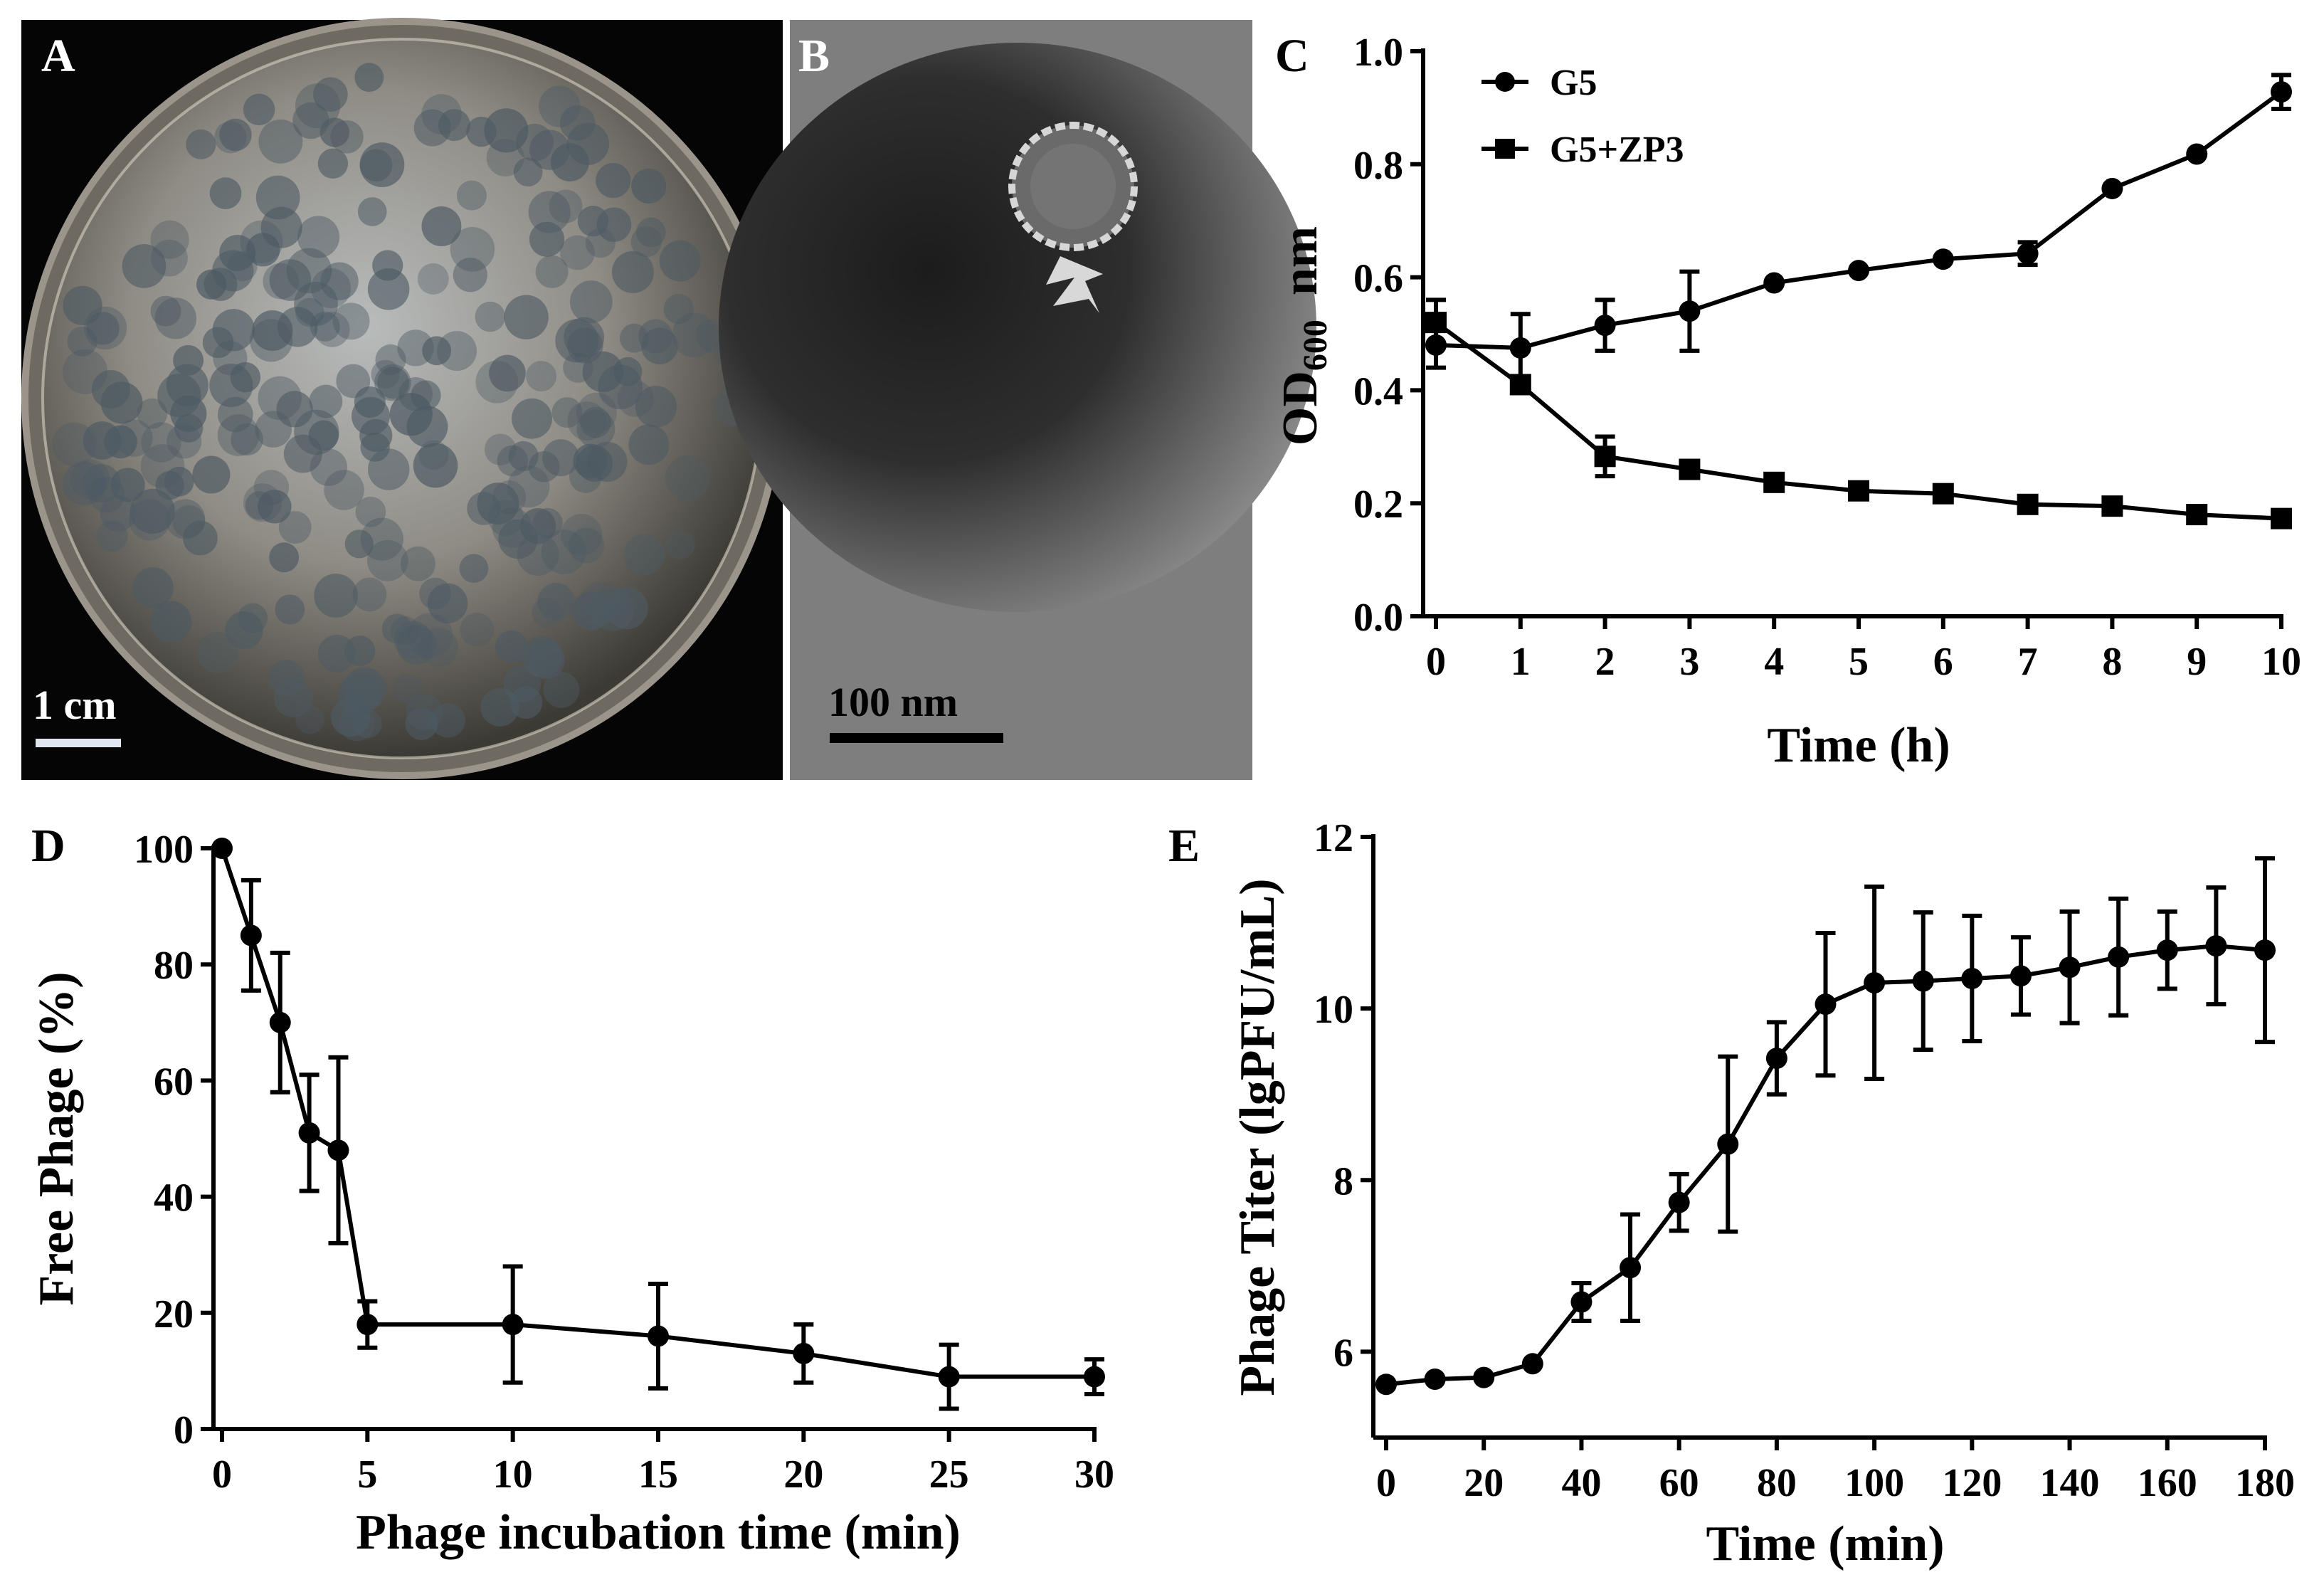  What do you see at coordinates (78, 743) in the screenshot?
I see `scale-bar-a` at bounding box center [78, 743].